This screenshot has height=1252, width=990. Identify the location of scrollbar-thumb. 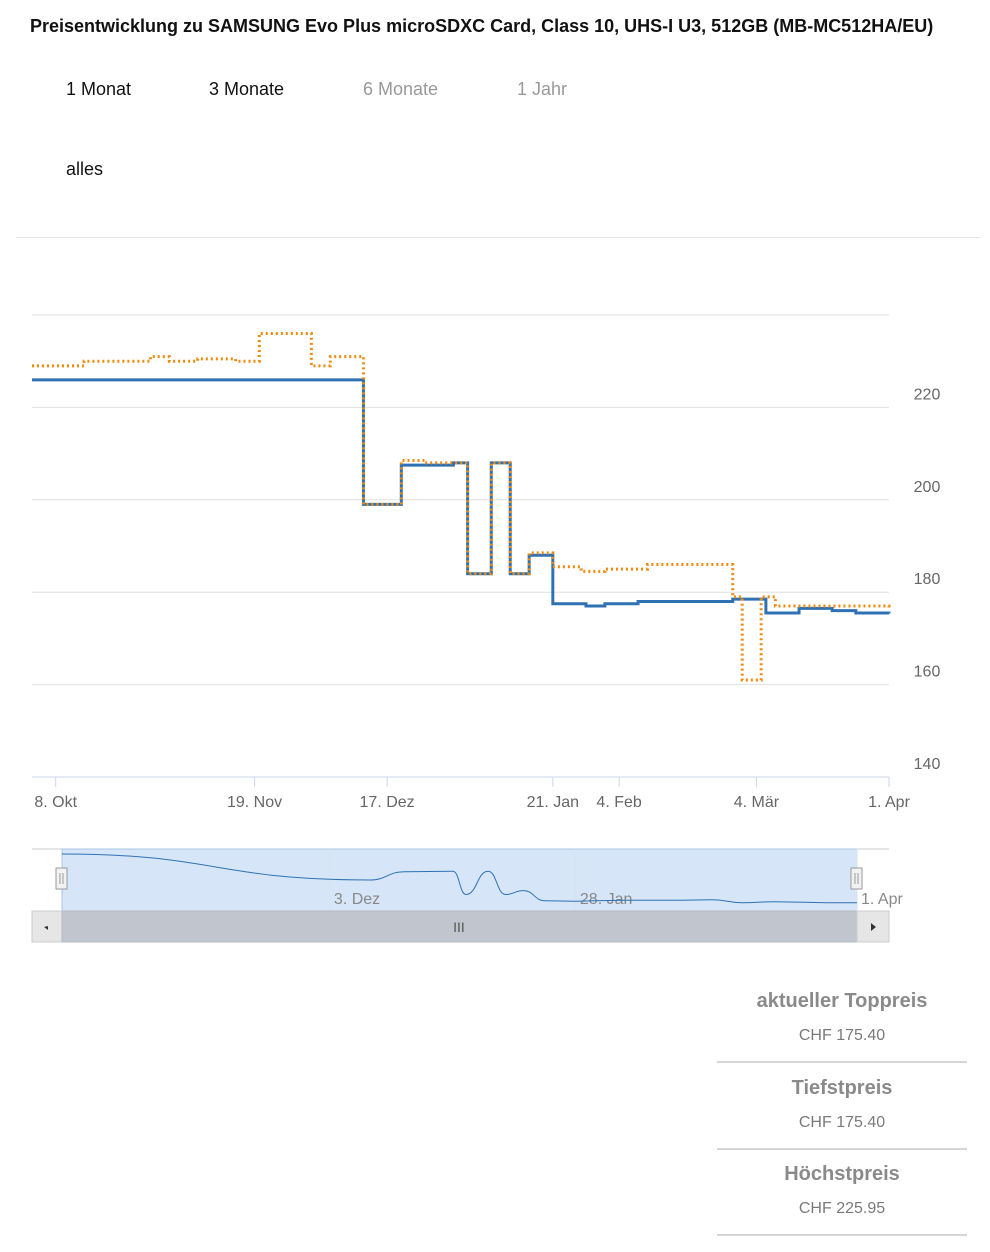
(459, 926).